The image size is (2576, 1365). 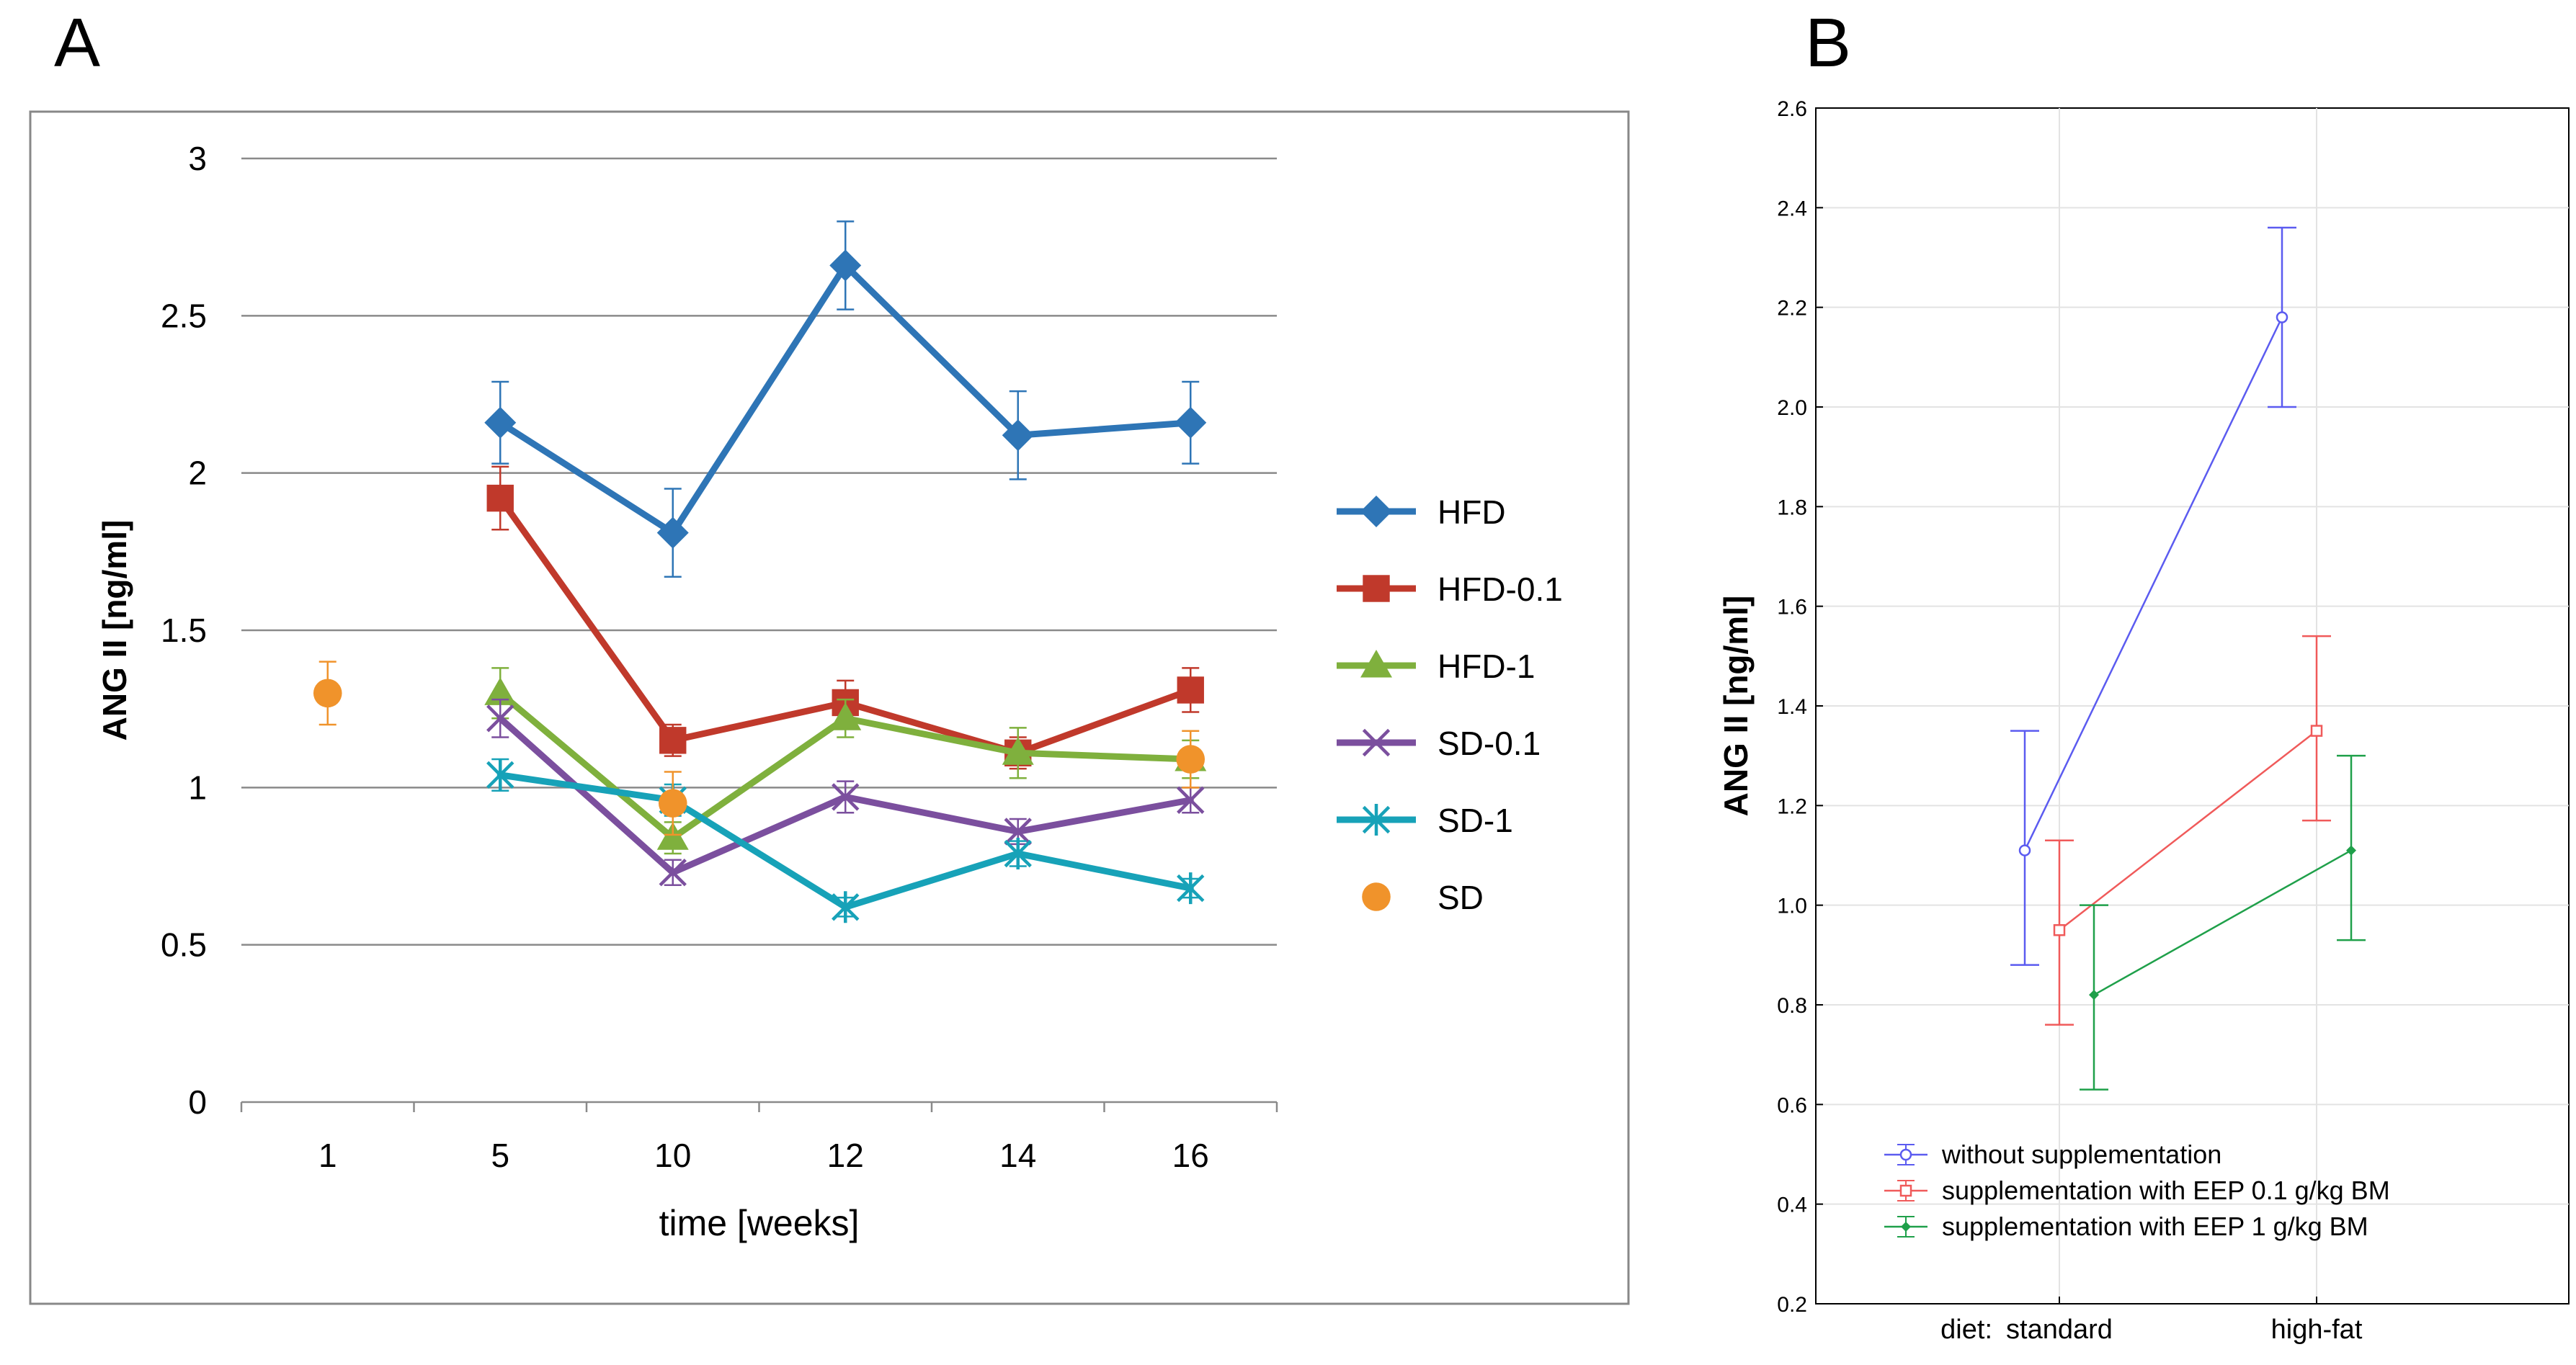 What do you see at coordinates (1828, 42) in the screenshot?
I see `panel-b-label: B` at bounding box center [1828, 42].